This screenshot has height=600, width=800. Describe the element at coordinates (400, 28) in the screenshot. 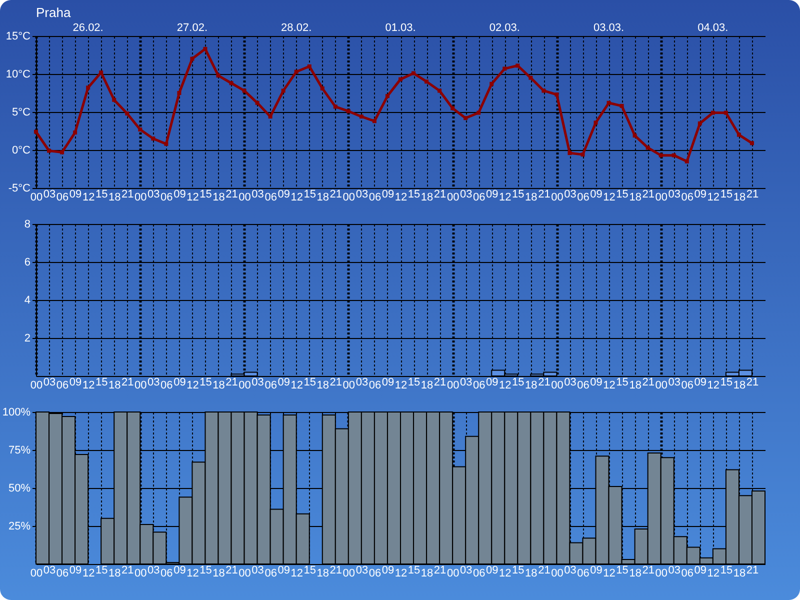

I see `text: 01.03.` at that location.